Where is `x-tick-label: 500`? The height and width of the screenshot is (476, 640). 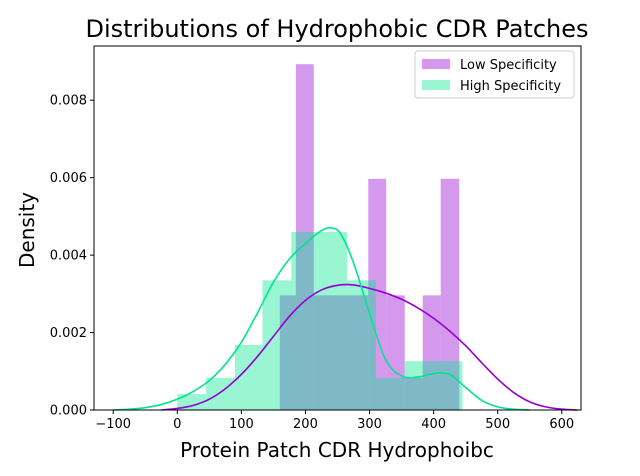
x-tick-label: 500 is located at coordinates (497, 424).